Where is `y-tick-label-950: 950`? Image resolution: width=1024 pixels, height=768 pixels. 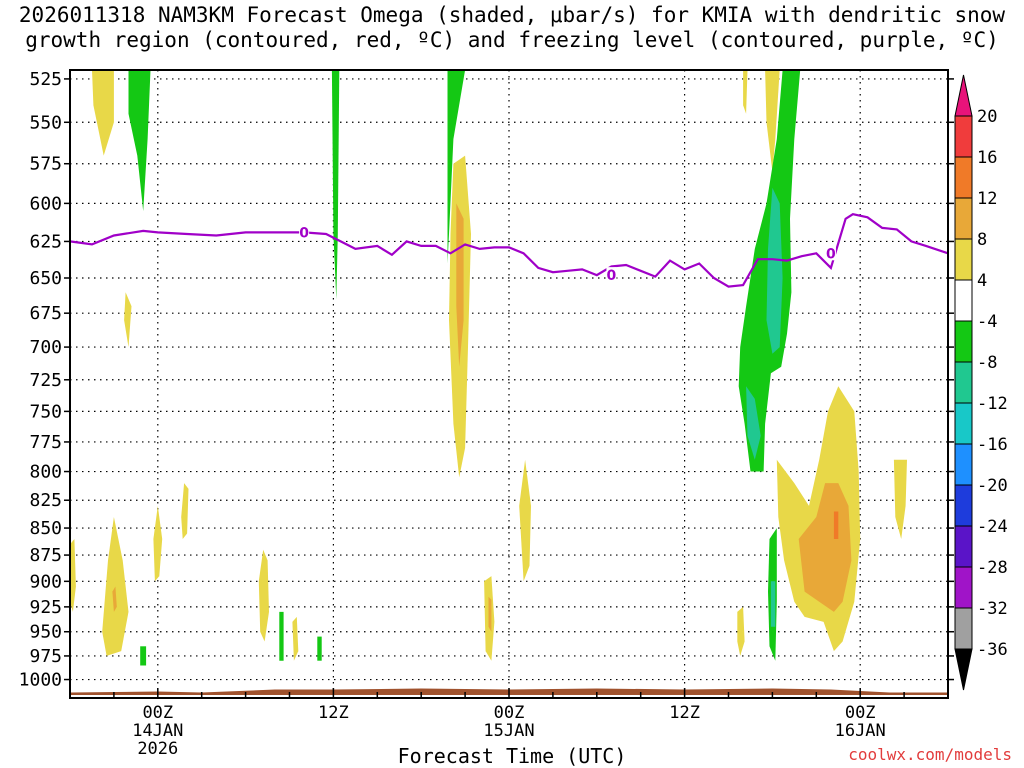
y-tick-label-950: 950 is located at coordinates (45, 632).